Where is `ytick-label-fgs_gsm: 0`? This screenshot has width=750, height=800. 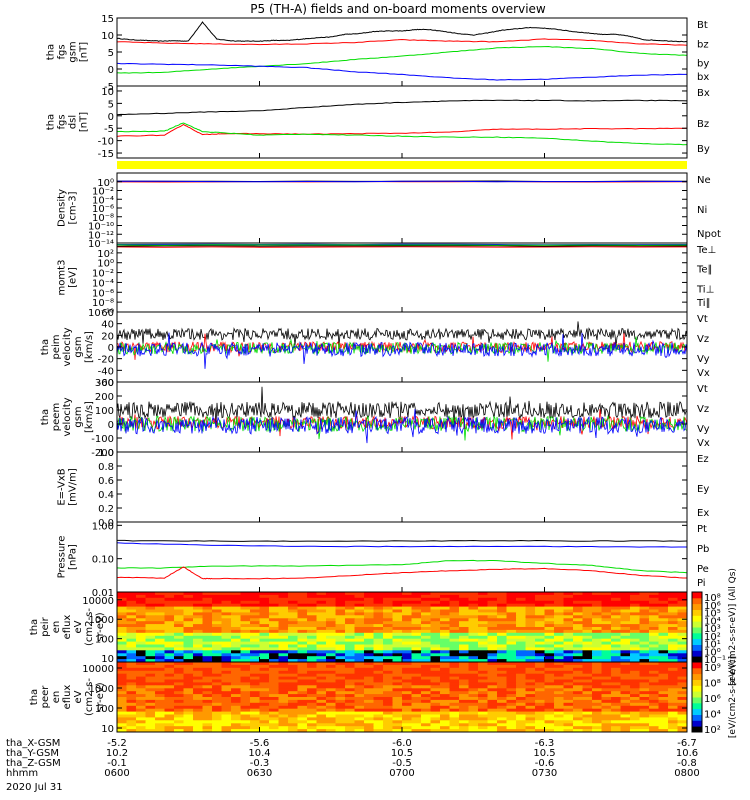 ytick-label-fgs_gsm: 0 is located at coordinates (111, 70).